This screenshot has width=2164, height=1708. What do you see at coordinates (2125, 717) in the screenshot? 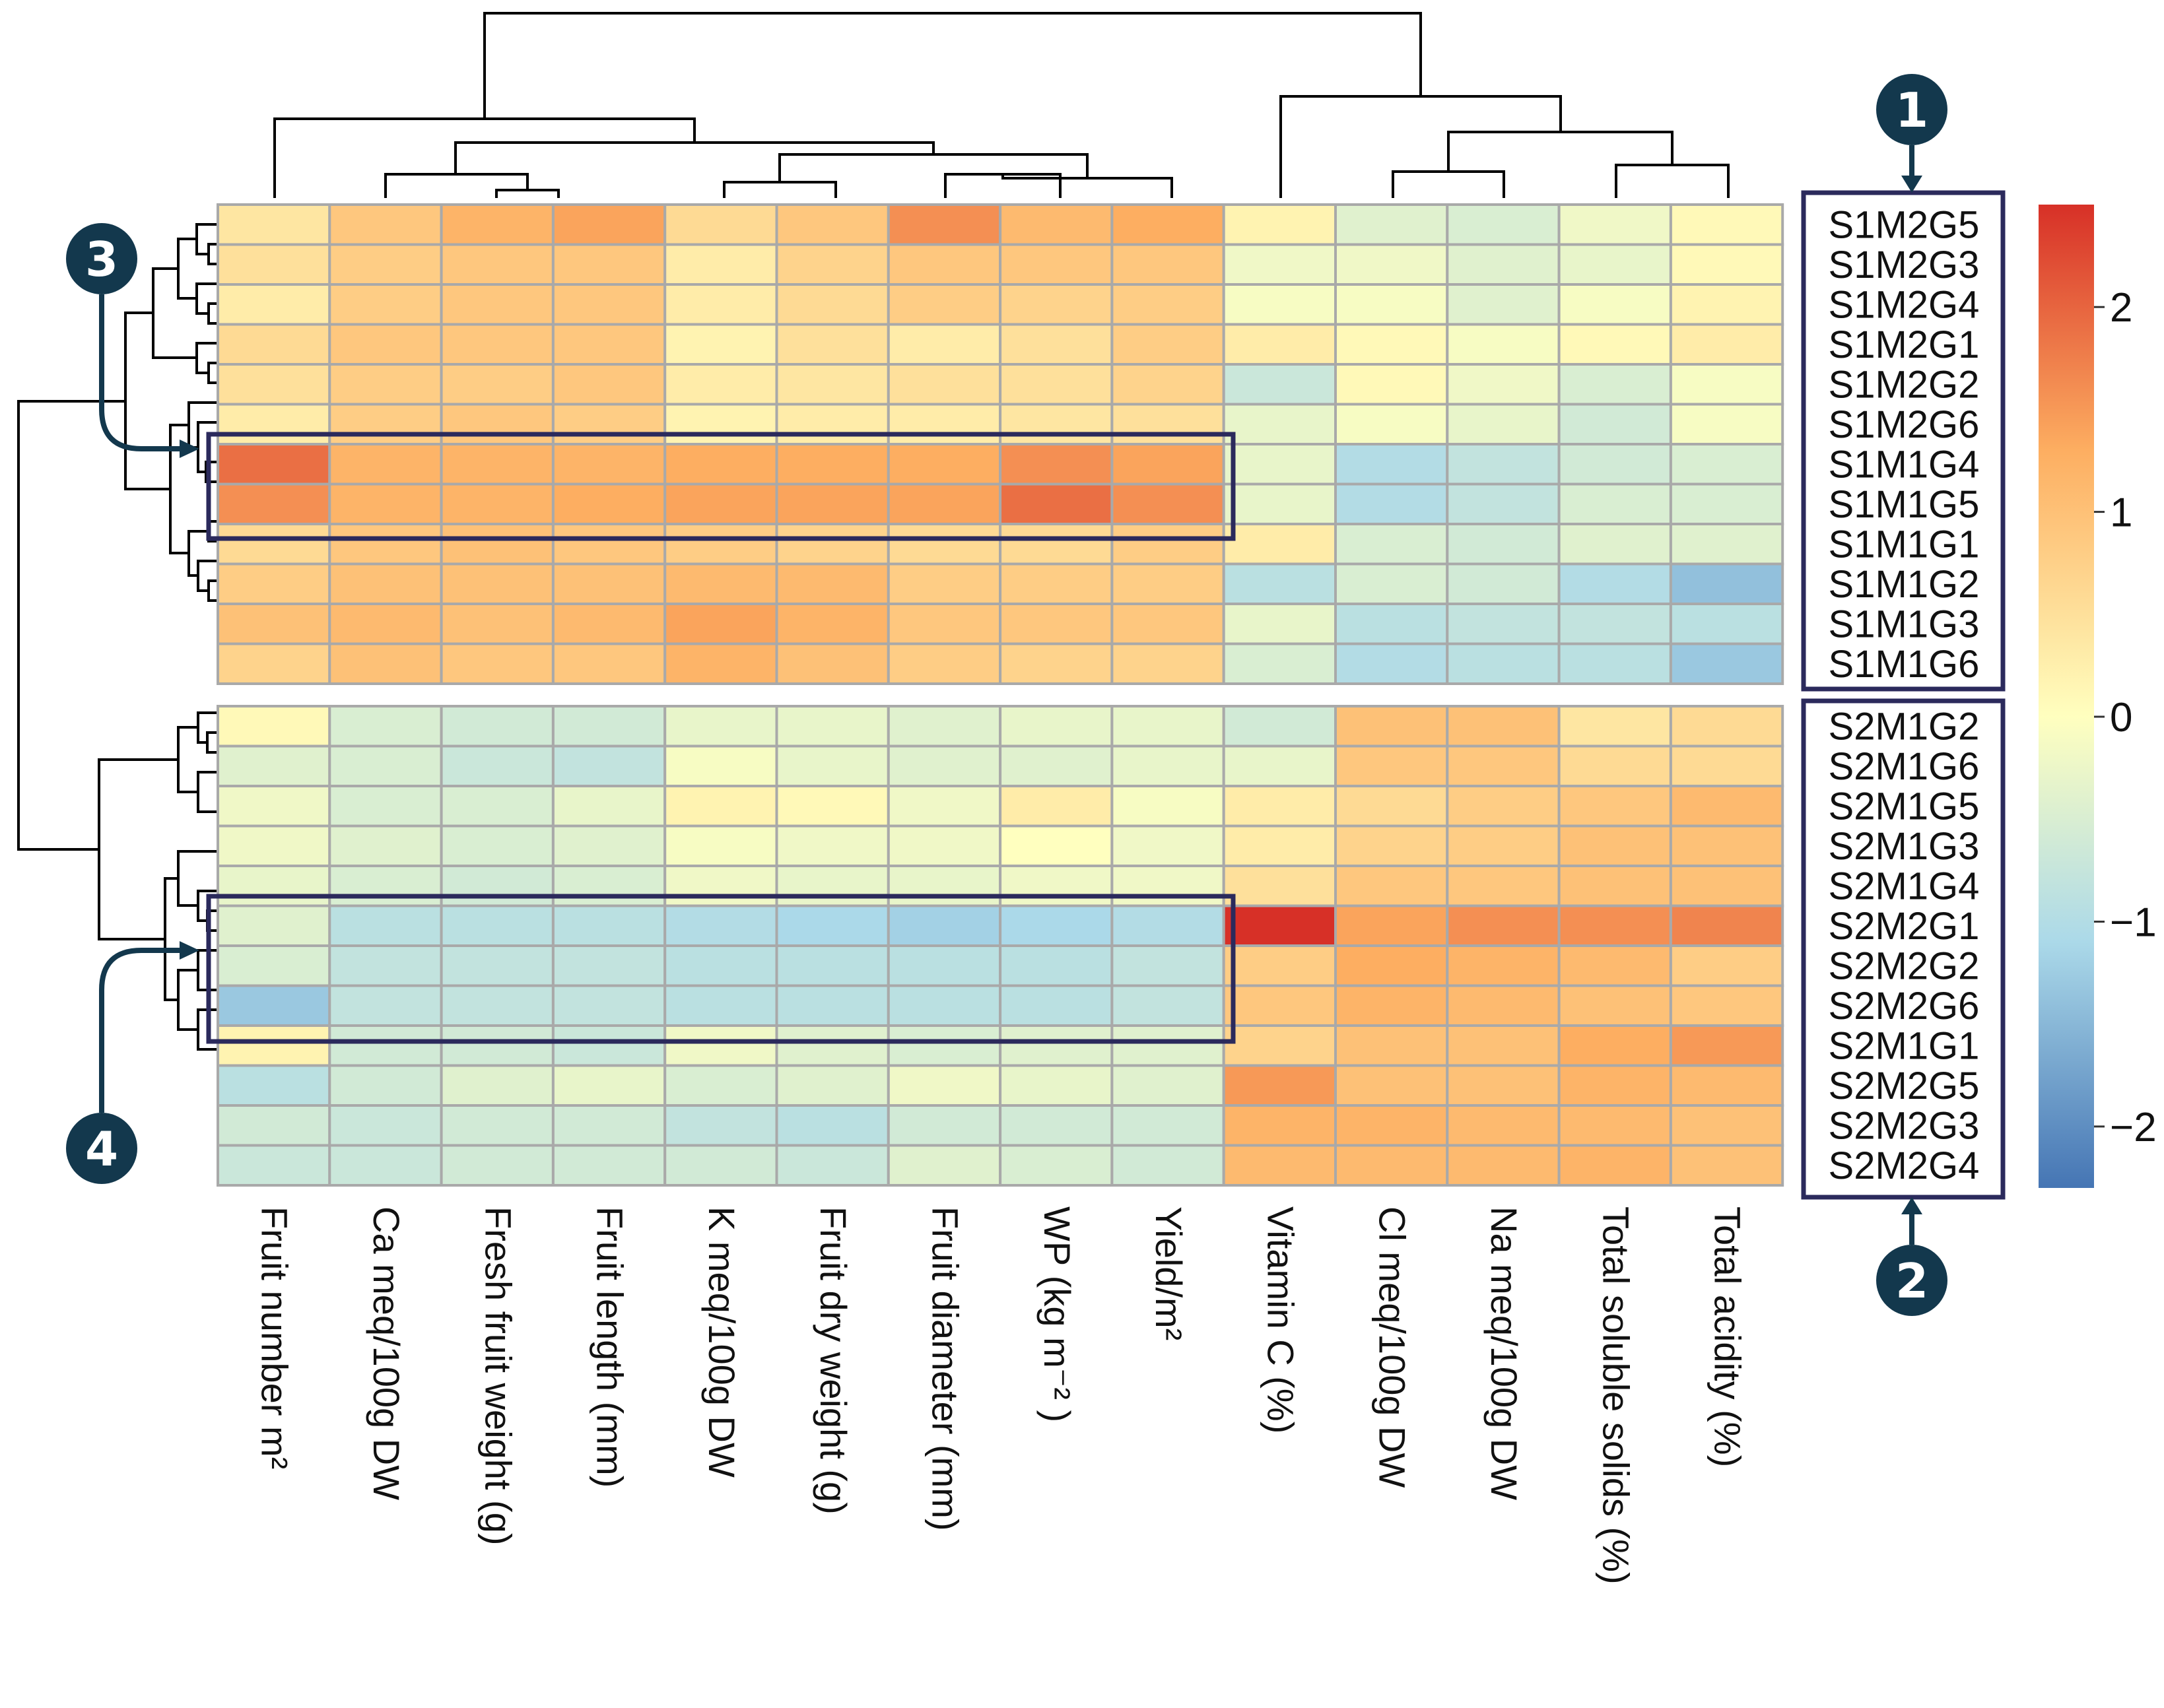
I see `colorbar-ticks: 2 1 0 −1 −2` at bounding box center [2125, 717].